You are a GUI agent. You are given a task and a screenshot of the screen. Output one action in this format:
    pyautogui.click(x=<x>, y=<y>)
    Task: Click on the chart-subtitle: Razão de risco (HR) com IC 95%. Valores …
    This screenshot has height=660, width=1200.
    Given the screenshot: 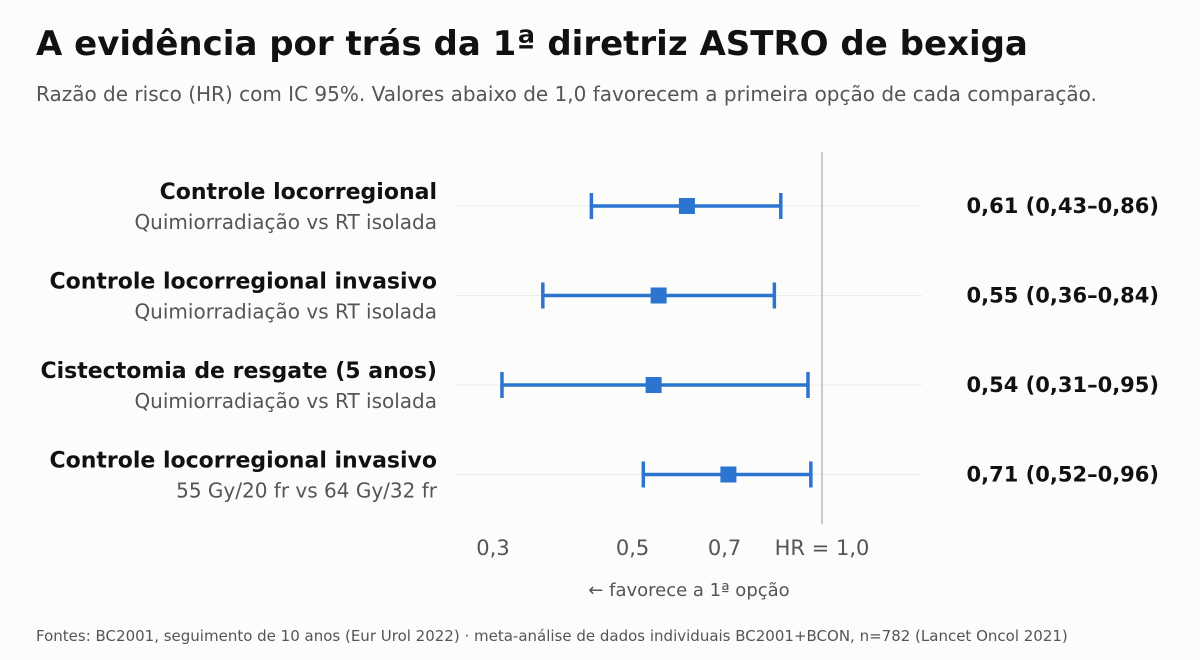 What is the action you would take?
    pyautogui.click(x=566, y=94)
    